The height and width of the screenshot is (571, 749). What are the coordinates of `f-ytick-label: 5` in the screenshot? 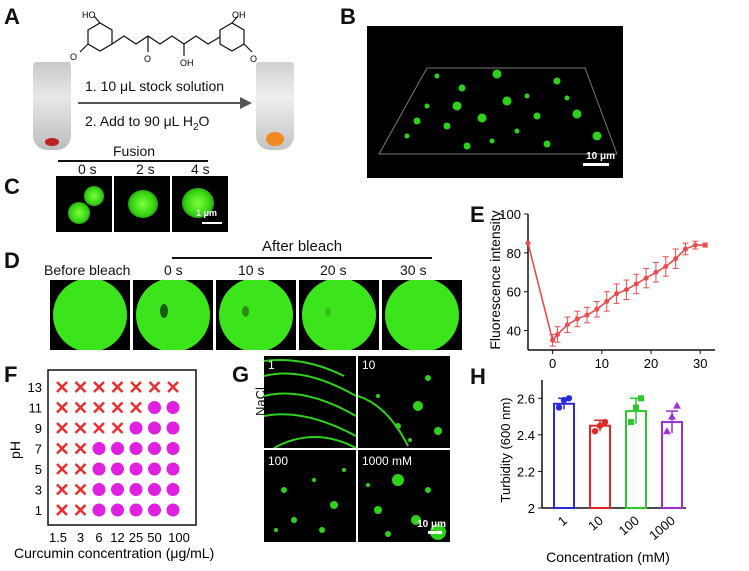 It's located at (38, 469).